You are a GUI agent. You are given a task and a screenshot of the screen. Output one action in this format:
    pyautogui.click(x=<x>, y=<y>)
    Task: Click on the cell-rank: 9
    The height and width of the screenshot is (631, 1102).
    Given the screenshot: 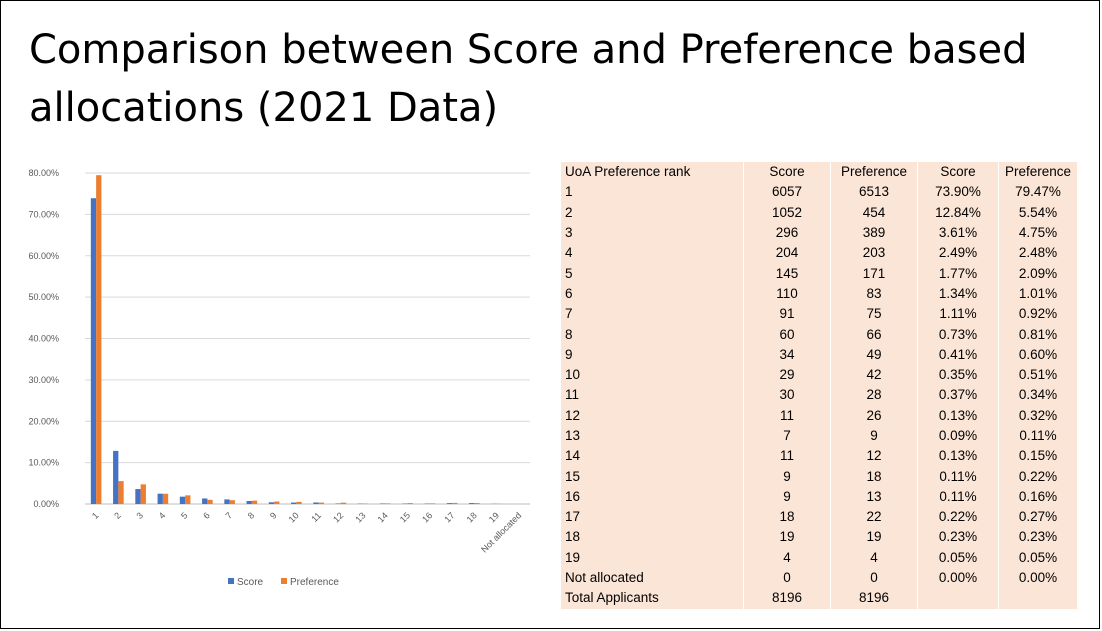 What is the action you would take?
    pyautogui.click(x=652, y=354)
    